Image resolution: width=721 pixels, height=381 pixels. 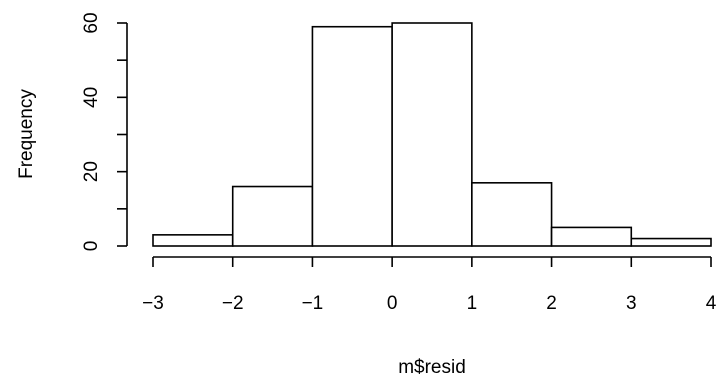 What do you see at coordinates (429, 285) in the screenshot?
I see `x-axis: −3 −2 −1 0 1 2 3 4` at bounding box center [429, 285].